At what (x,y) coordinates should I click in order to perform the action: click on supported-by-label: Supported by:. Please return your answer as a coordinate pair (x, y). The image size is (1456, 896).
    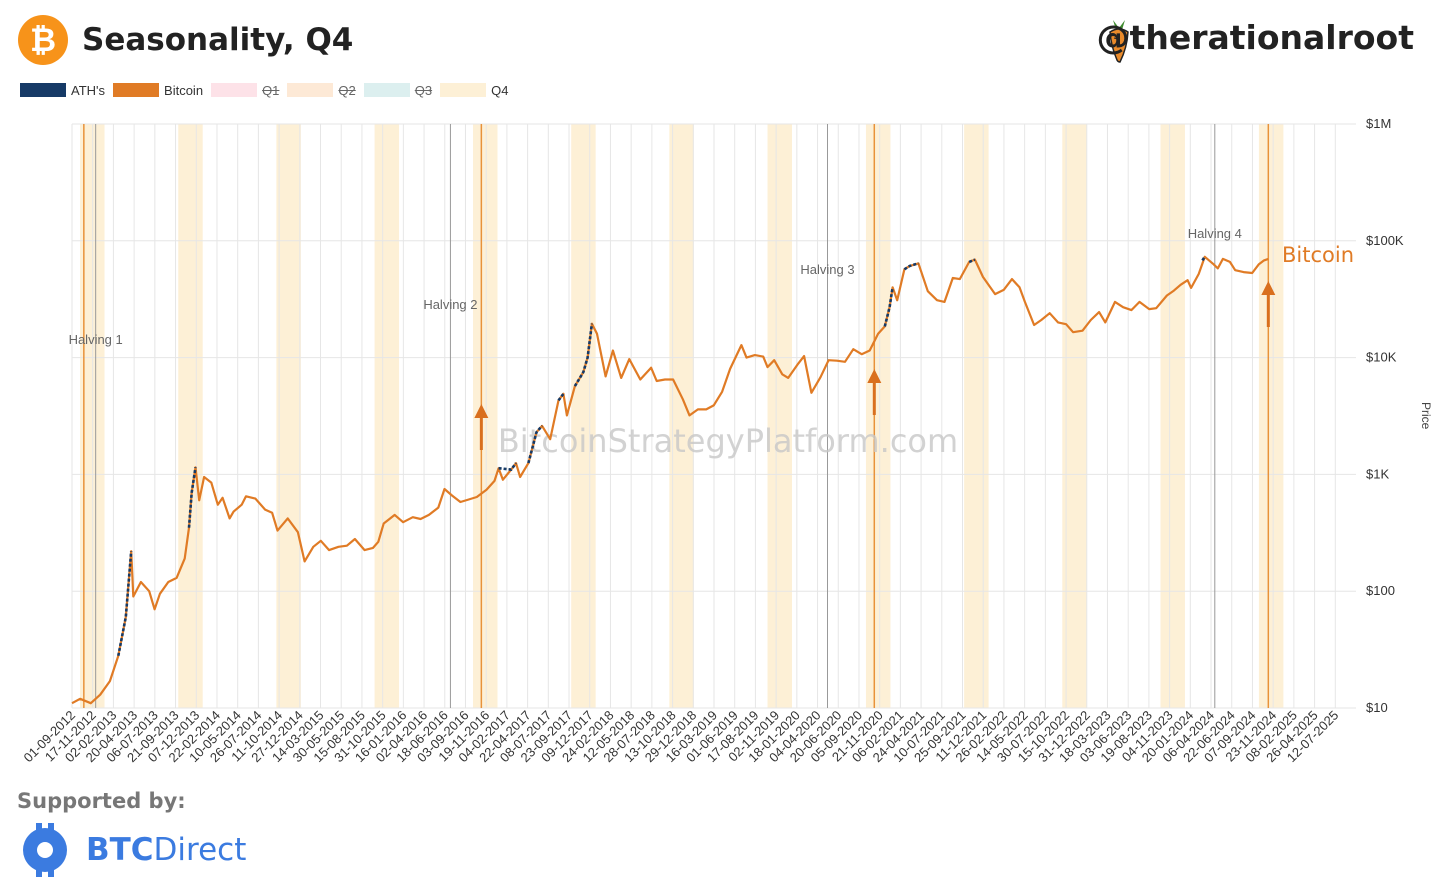
    Looking at the image, I should click on (101, 801).